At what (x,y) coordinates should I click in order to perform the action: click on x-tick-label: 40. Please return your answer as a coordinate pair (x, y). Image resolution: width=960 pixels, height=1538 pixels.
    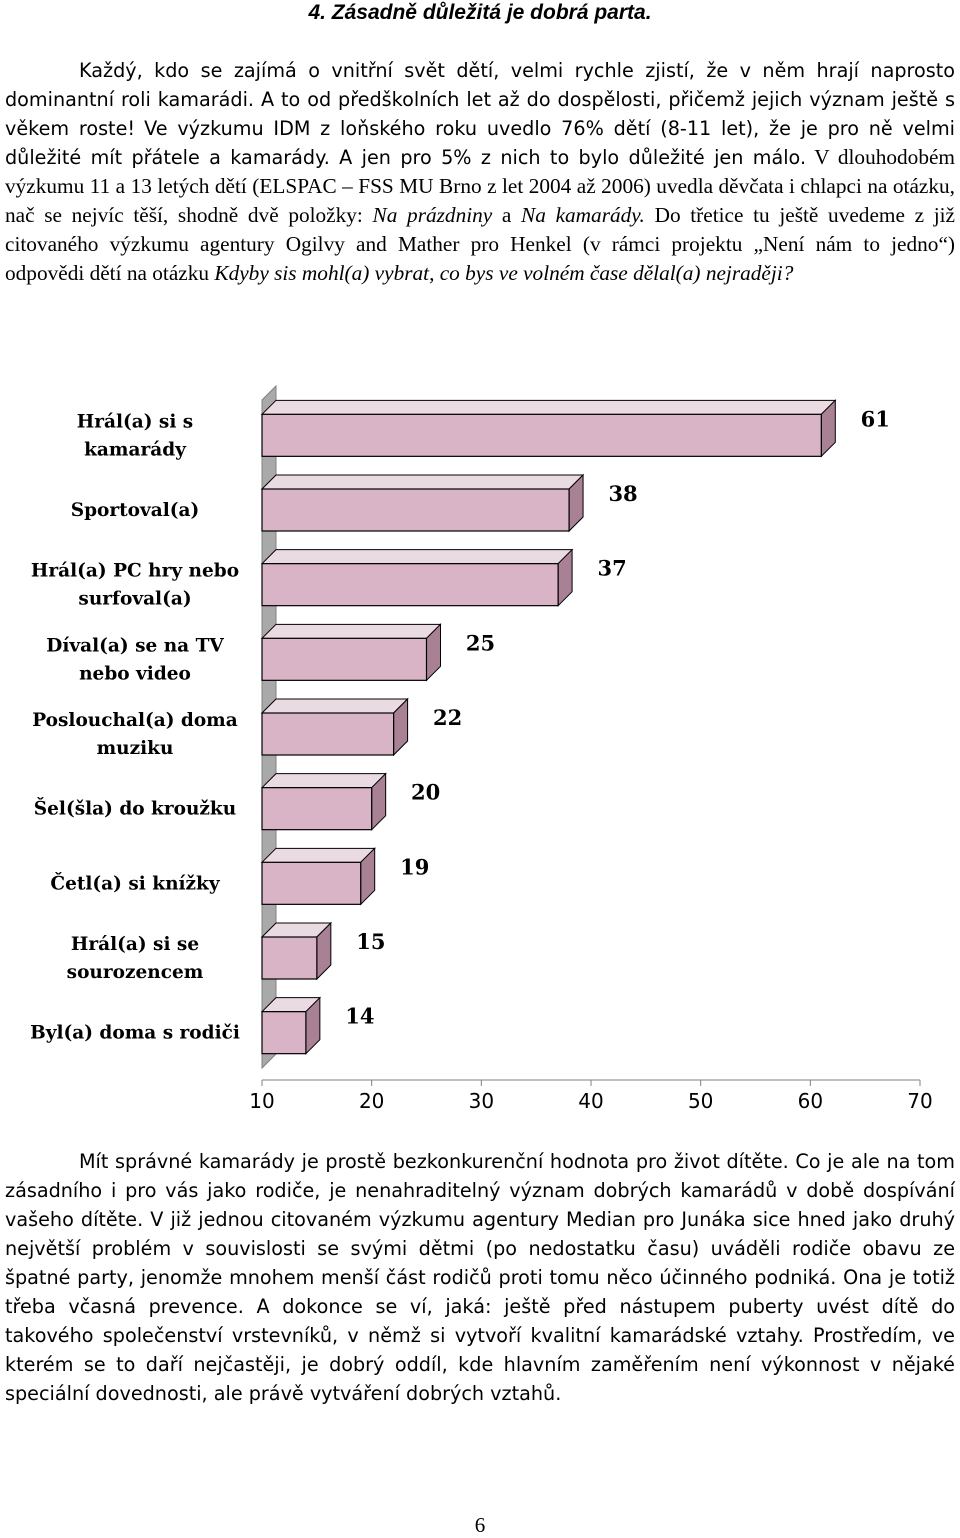
    Looking at the image, I should click on (590, 1101).